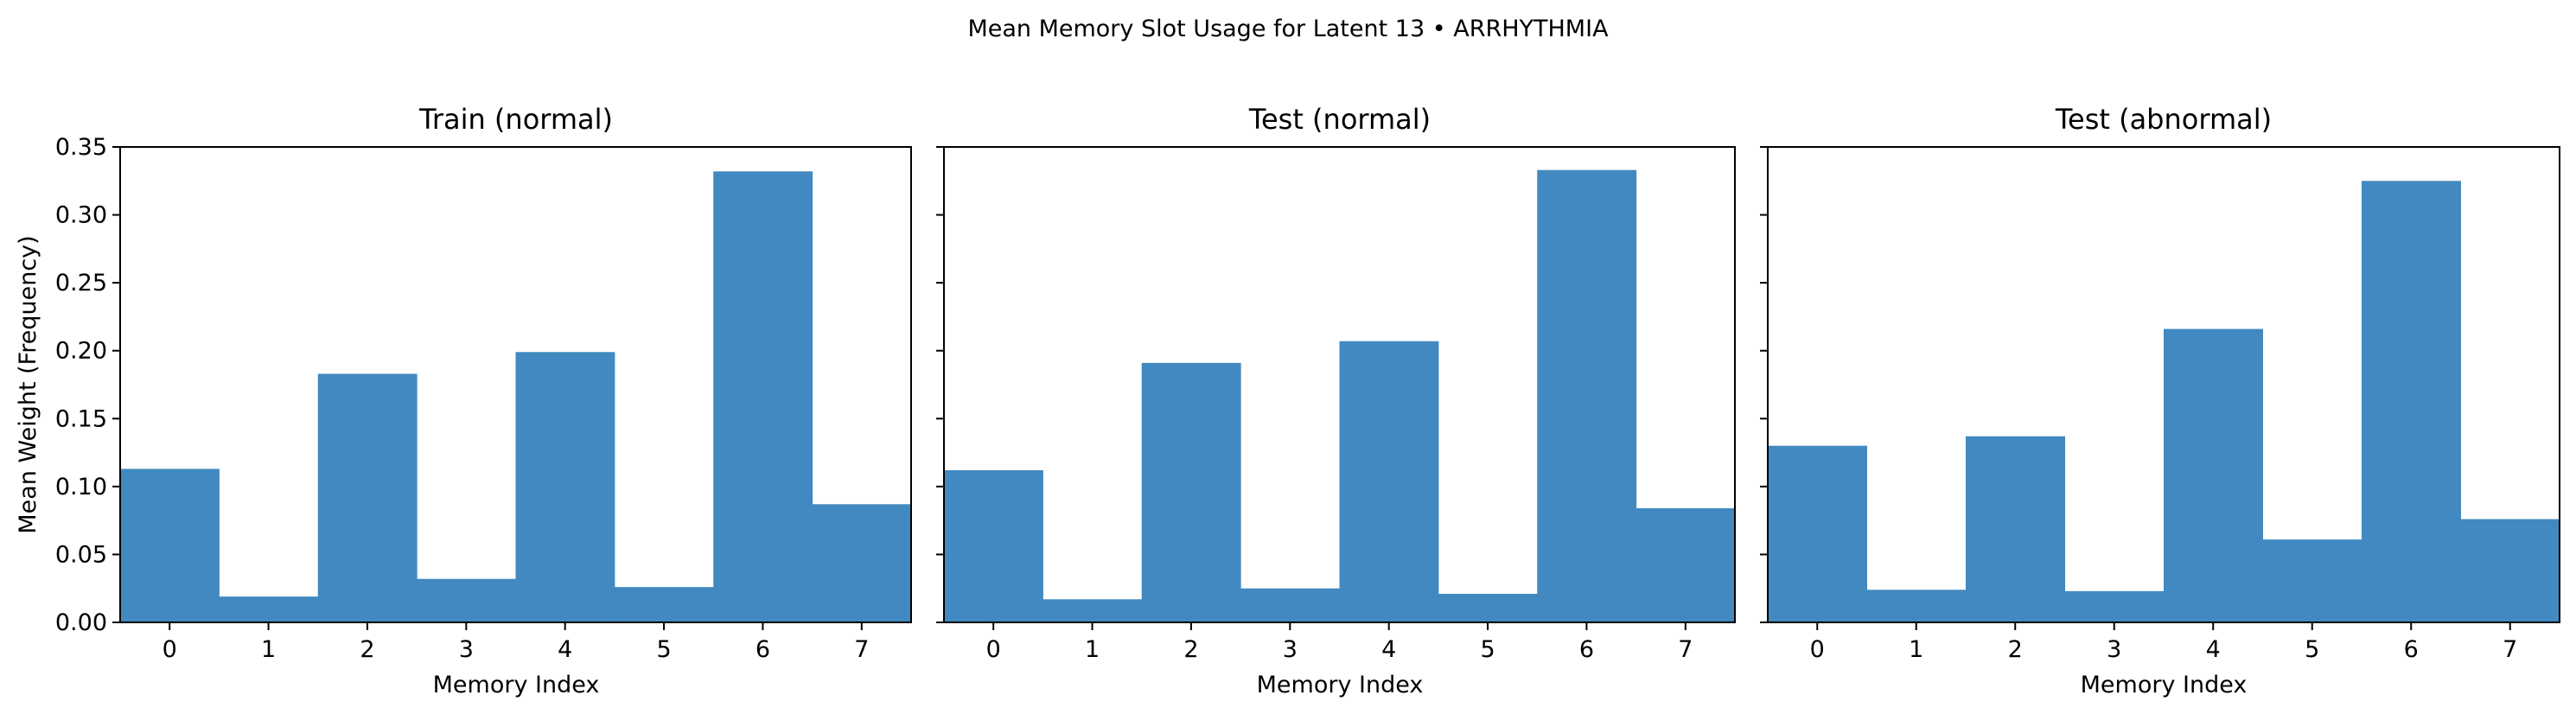 This screenshot has height=714, width=2576. Describe the element at coordinates (81, 623) in the screenshot. I see `y-tick-label: 0.00` at that location.